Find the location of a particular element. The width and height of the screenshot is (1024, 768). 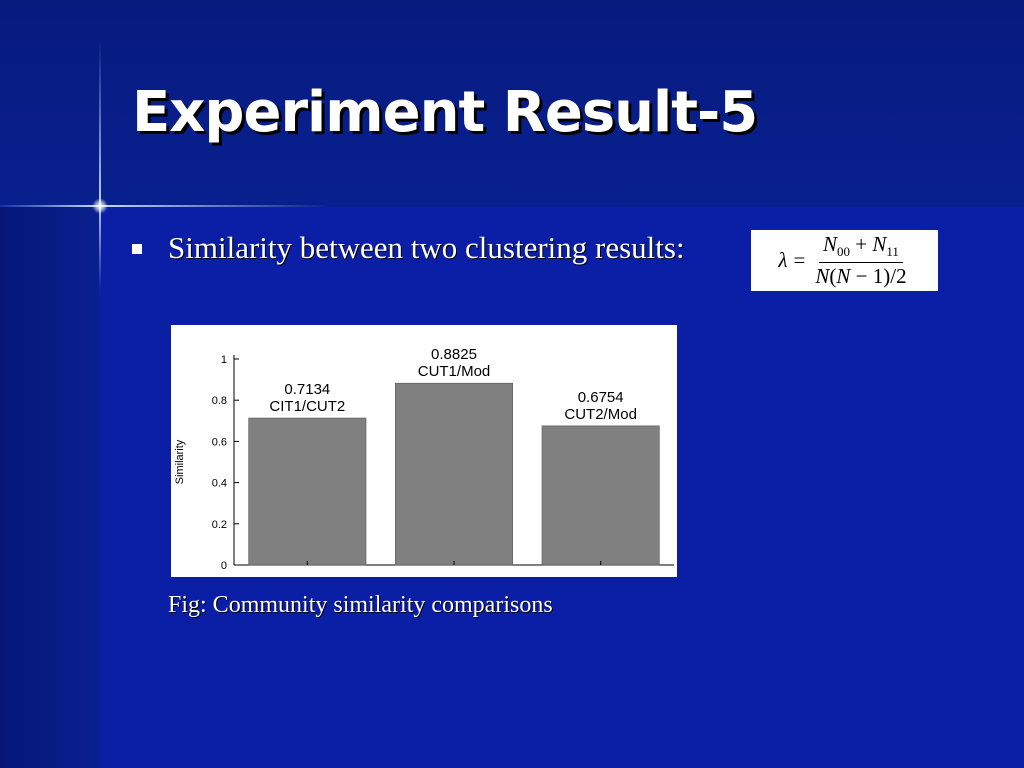

decorative-horizontal-line is located at coordinates (165, 206).